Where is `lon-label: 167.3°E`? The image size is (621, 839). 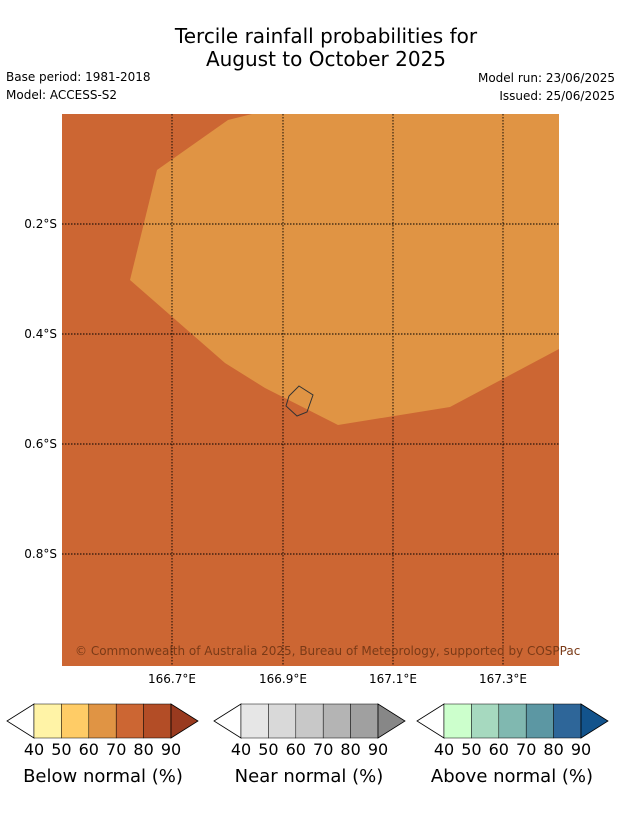 lon-label: 167.3°E is located at coordinates (503, 679).